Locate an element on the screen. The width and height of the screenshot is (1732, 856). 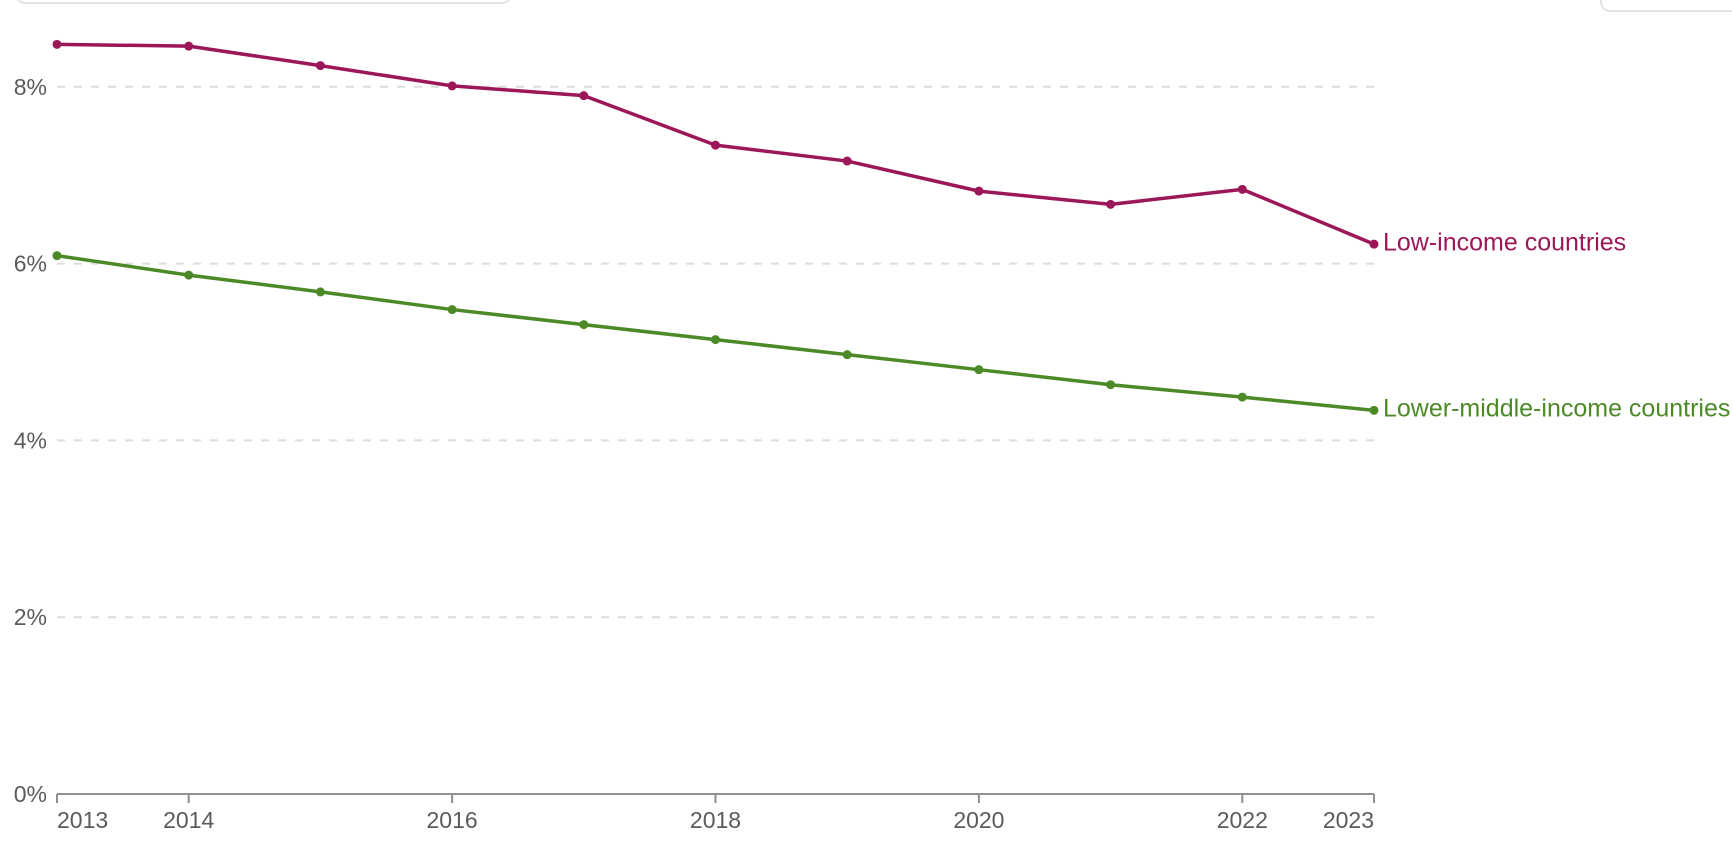
series-label-lower-middle-income: Lower-middle-income countries is located at coordinates (1557, 409).